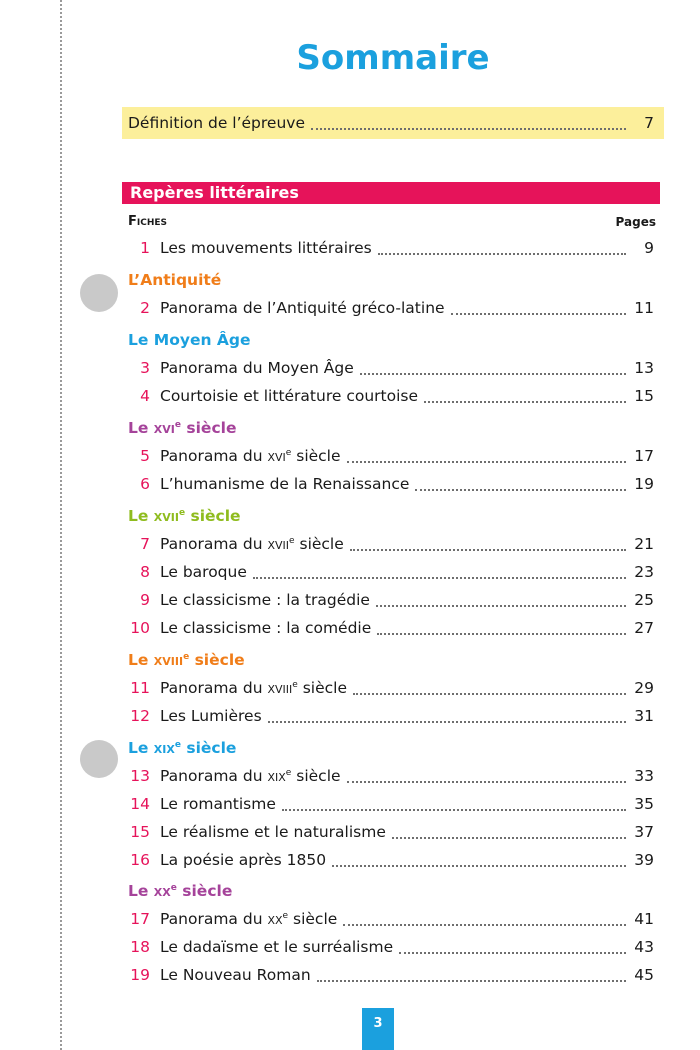 The image size is (700, 1050). Describe the element at coordinates (145, 484) in the screenshot. I see `entry-number: 6` at that location.